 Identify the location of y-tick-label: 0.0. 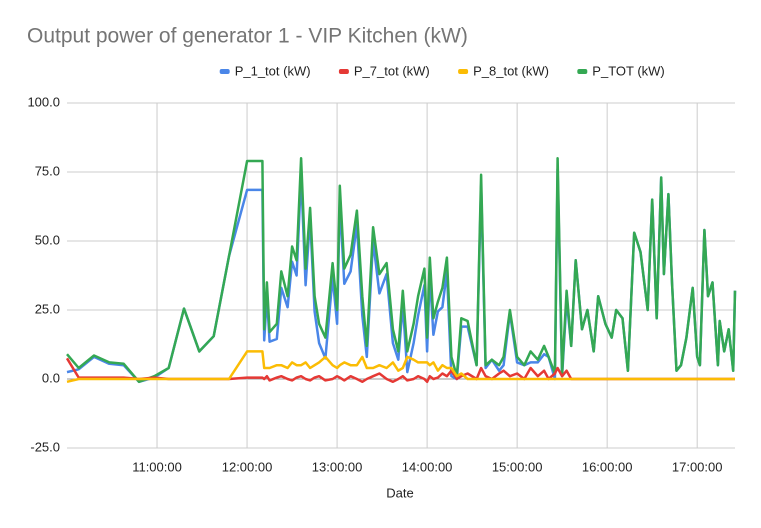
(51, 377).